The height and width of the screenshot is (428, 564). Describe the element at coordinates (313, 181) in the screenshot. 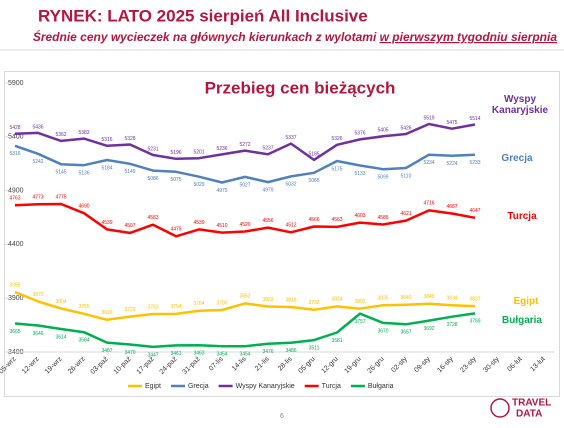

I see `data-label: 5065` at that location.